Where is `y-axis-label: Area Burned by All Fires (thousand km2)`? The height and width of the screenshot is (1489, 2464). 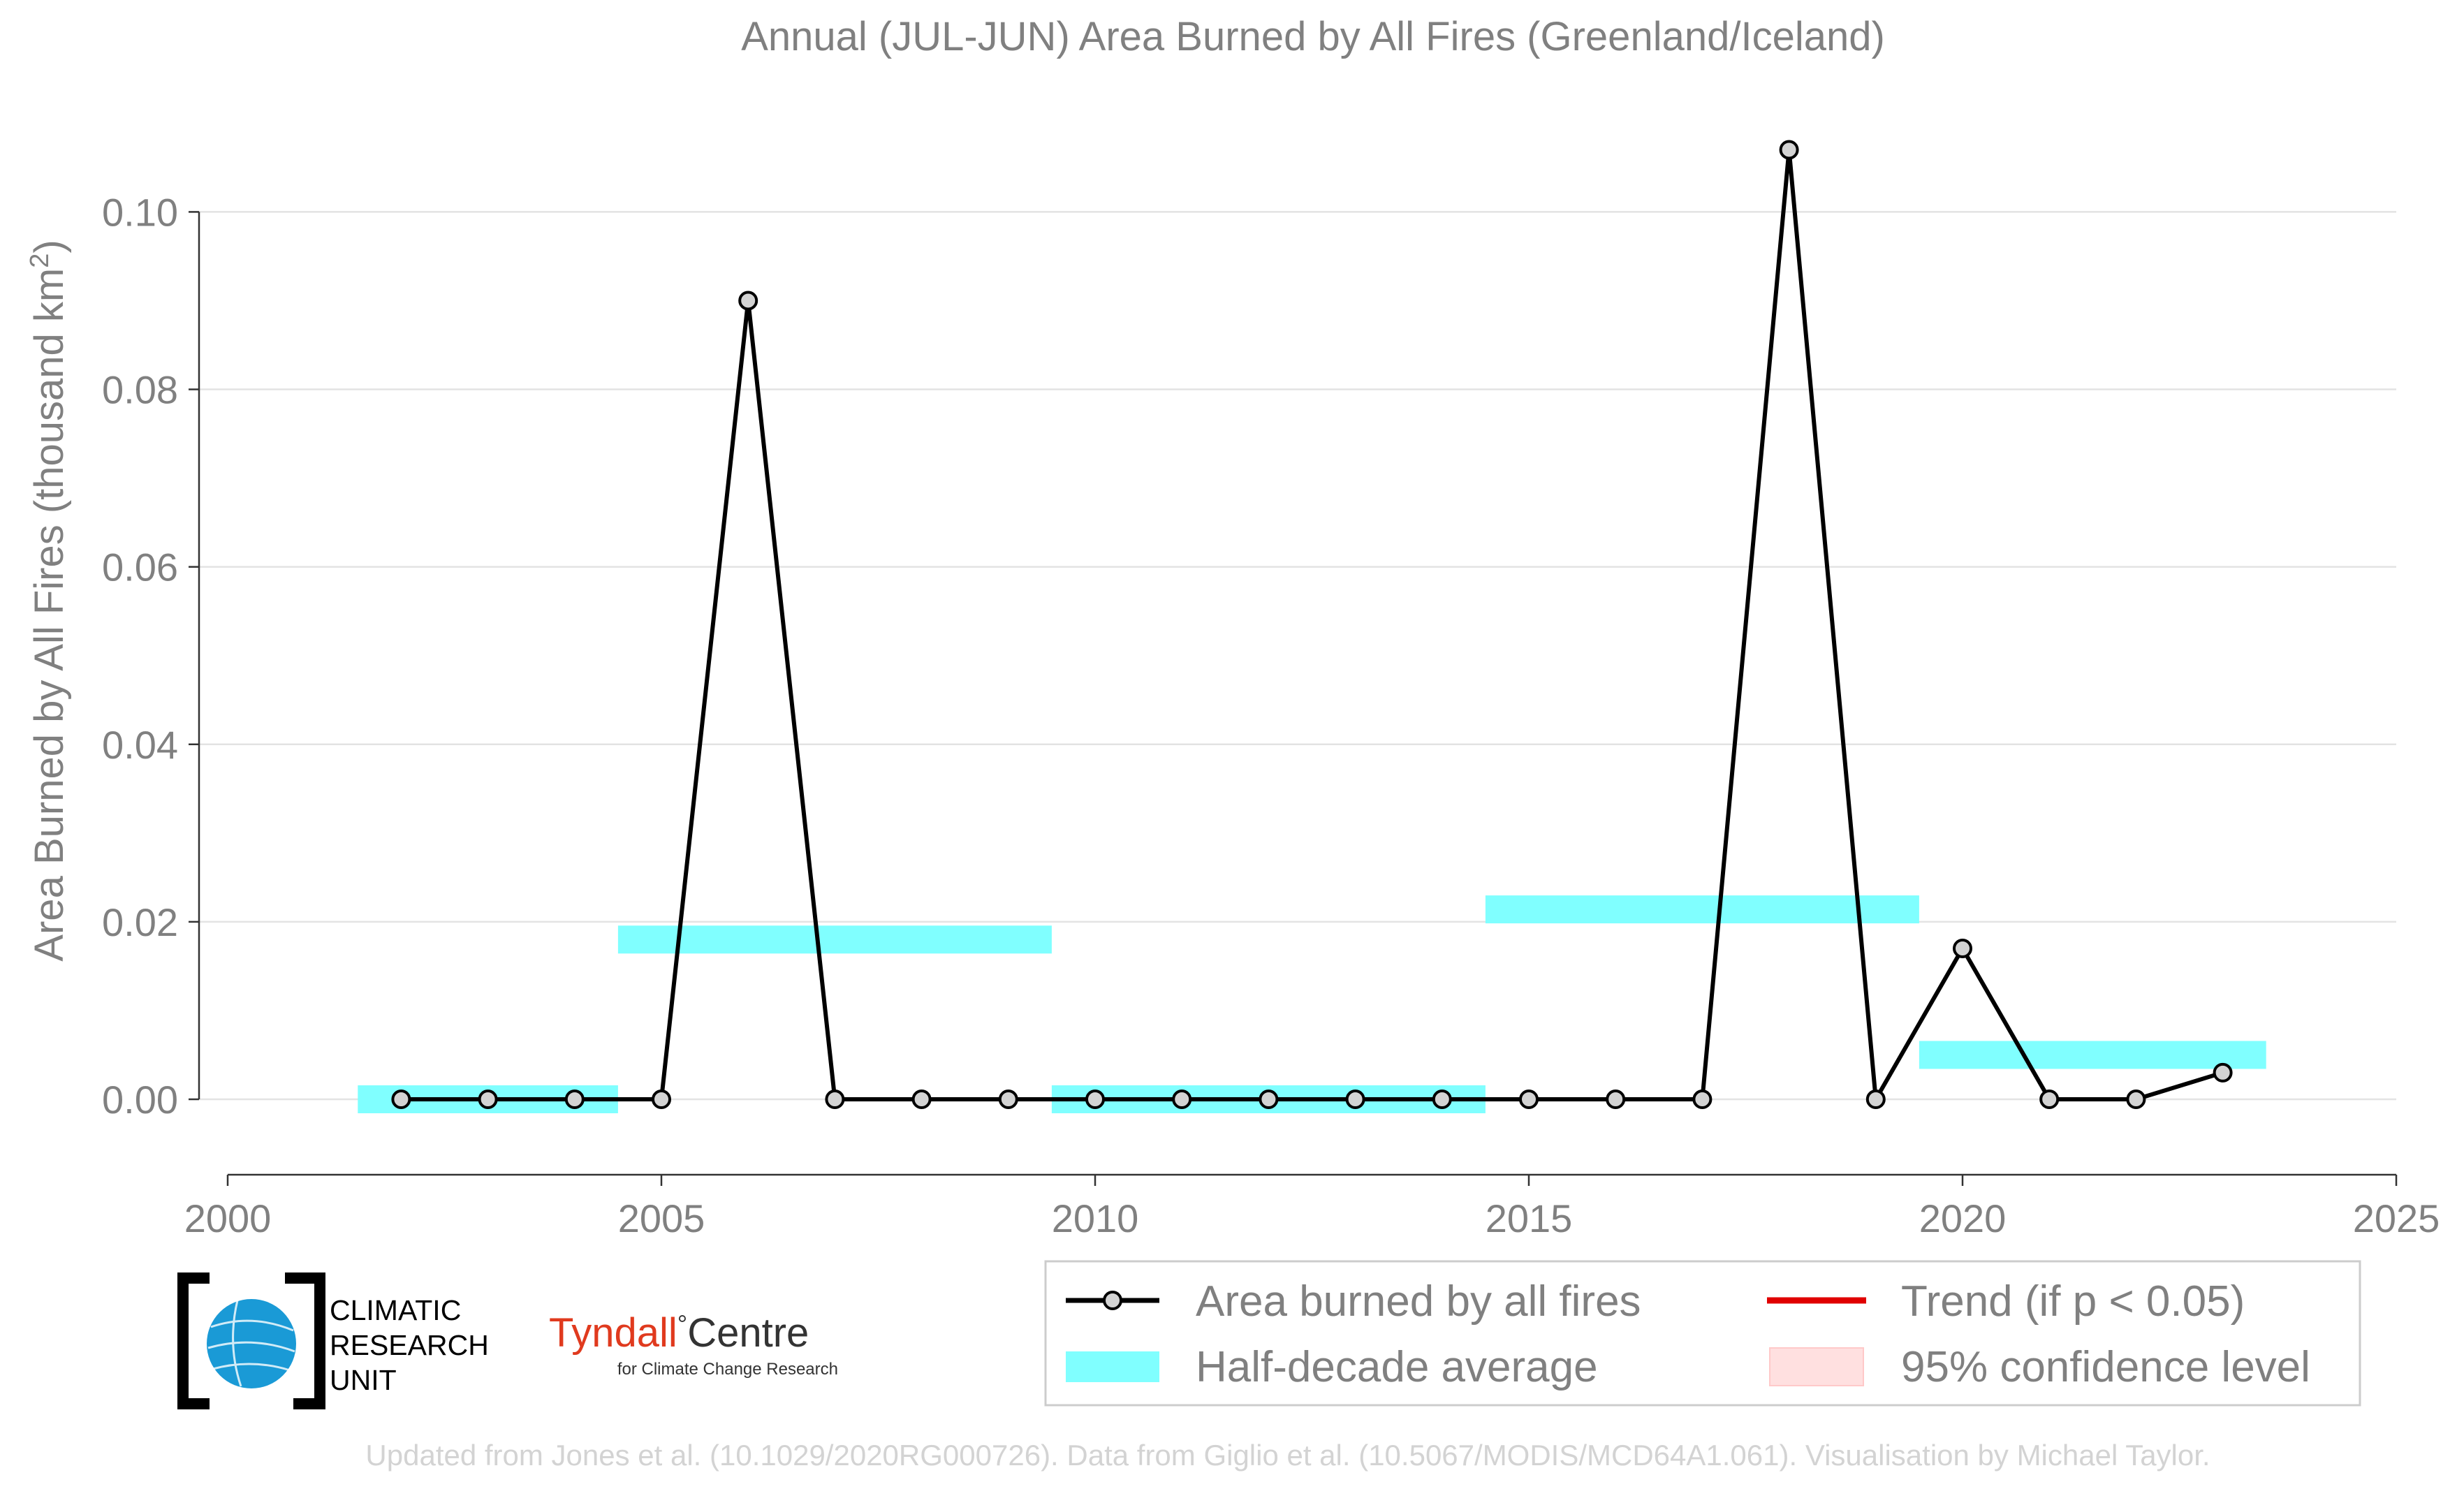 y-axis-label: Area Burned by All Fires (thousand km2) is located at coordinates (49, 600).